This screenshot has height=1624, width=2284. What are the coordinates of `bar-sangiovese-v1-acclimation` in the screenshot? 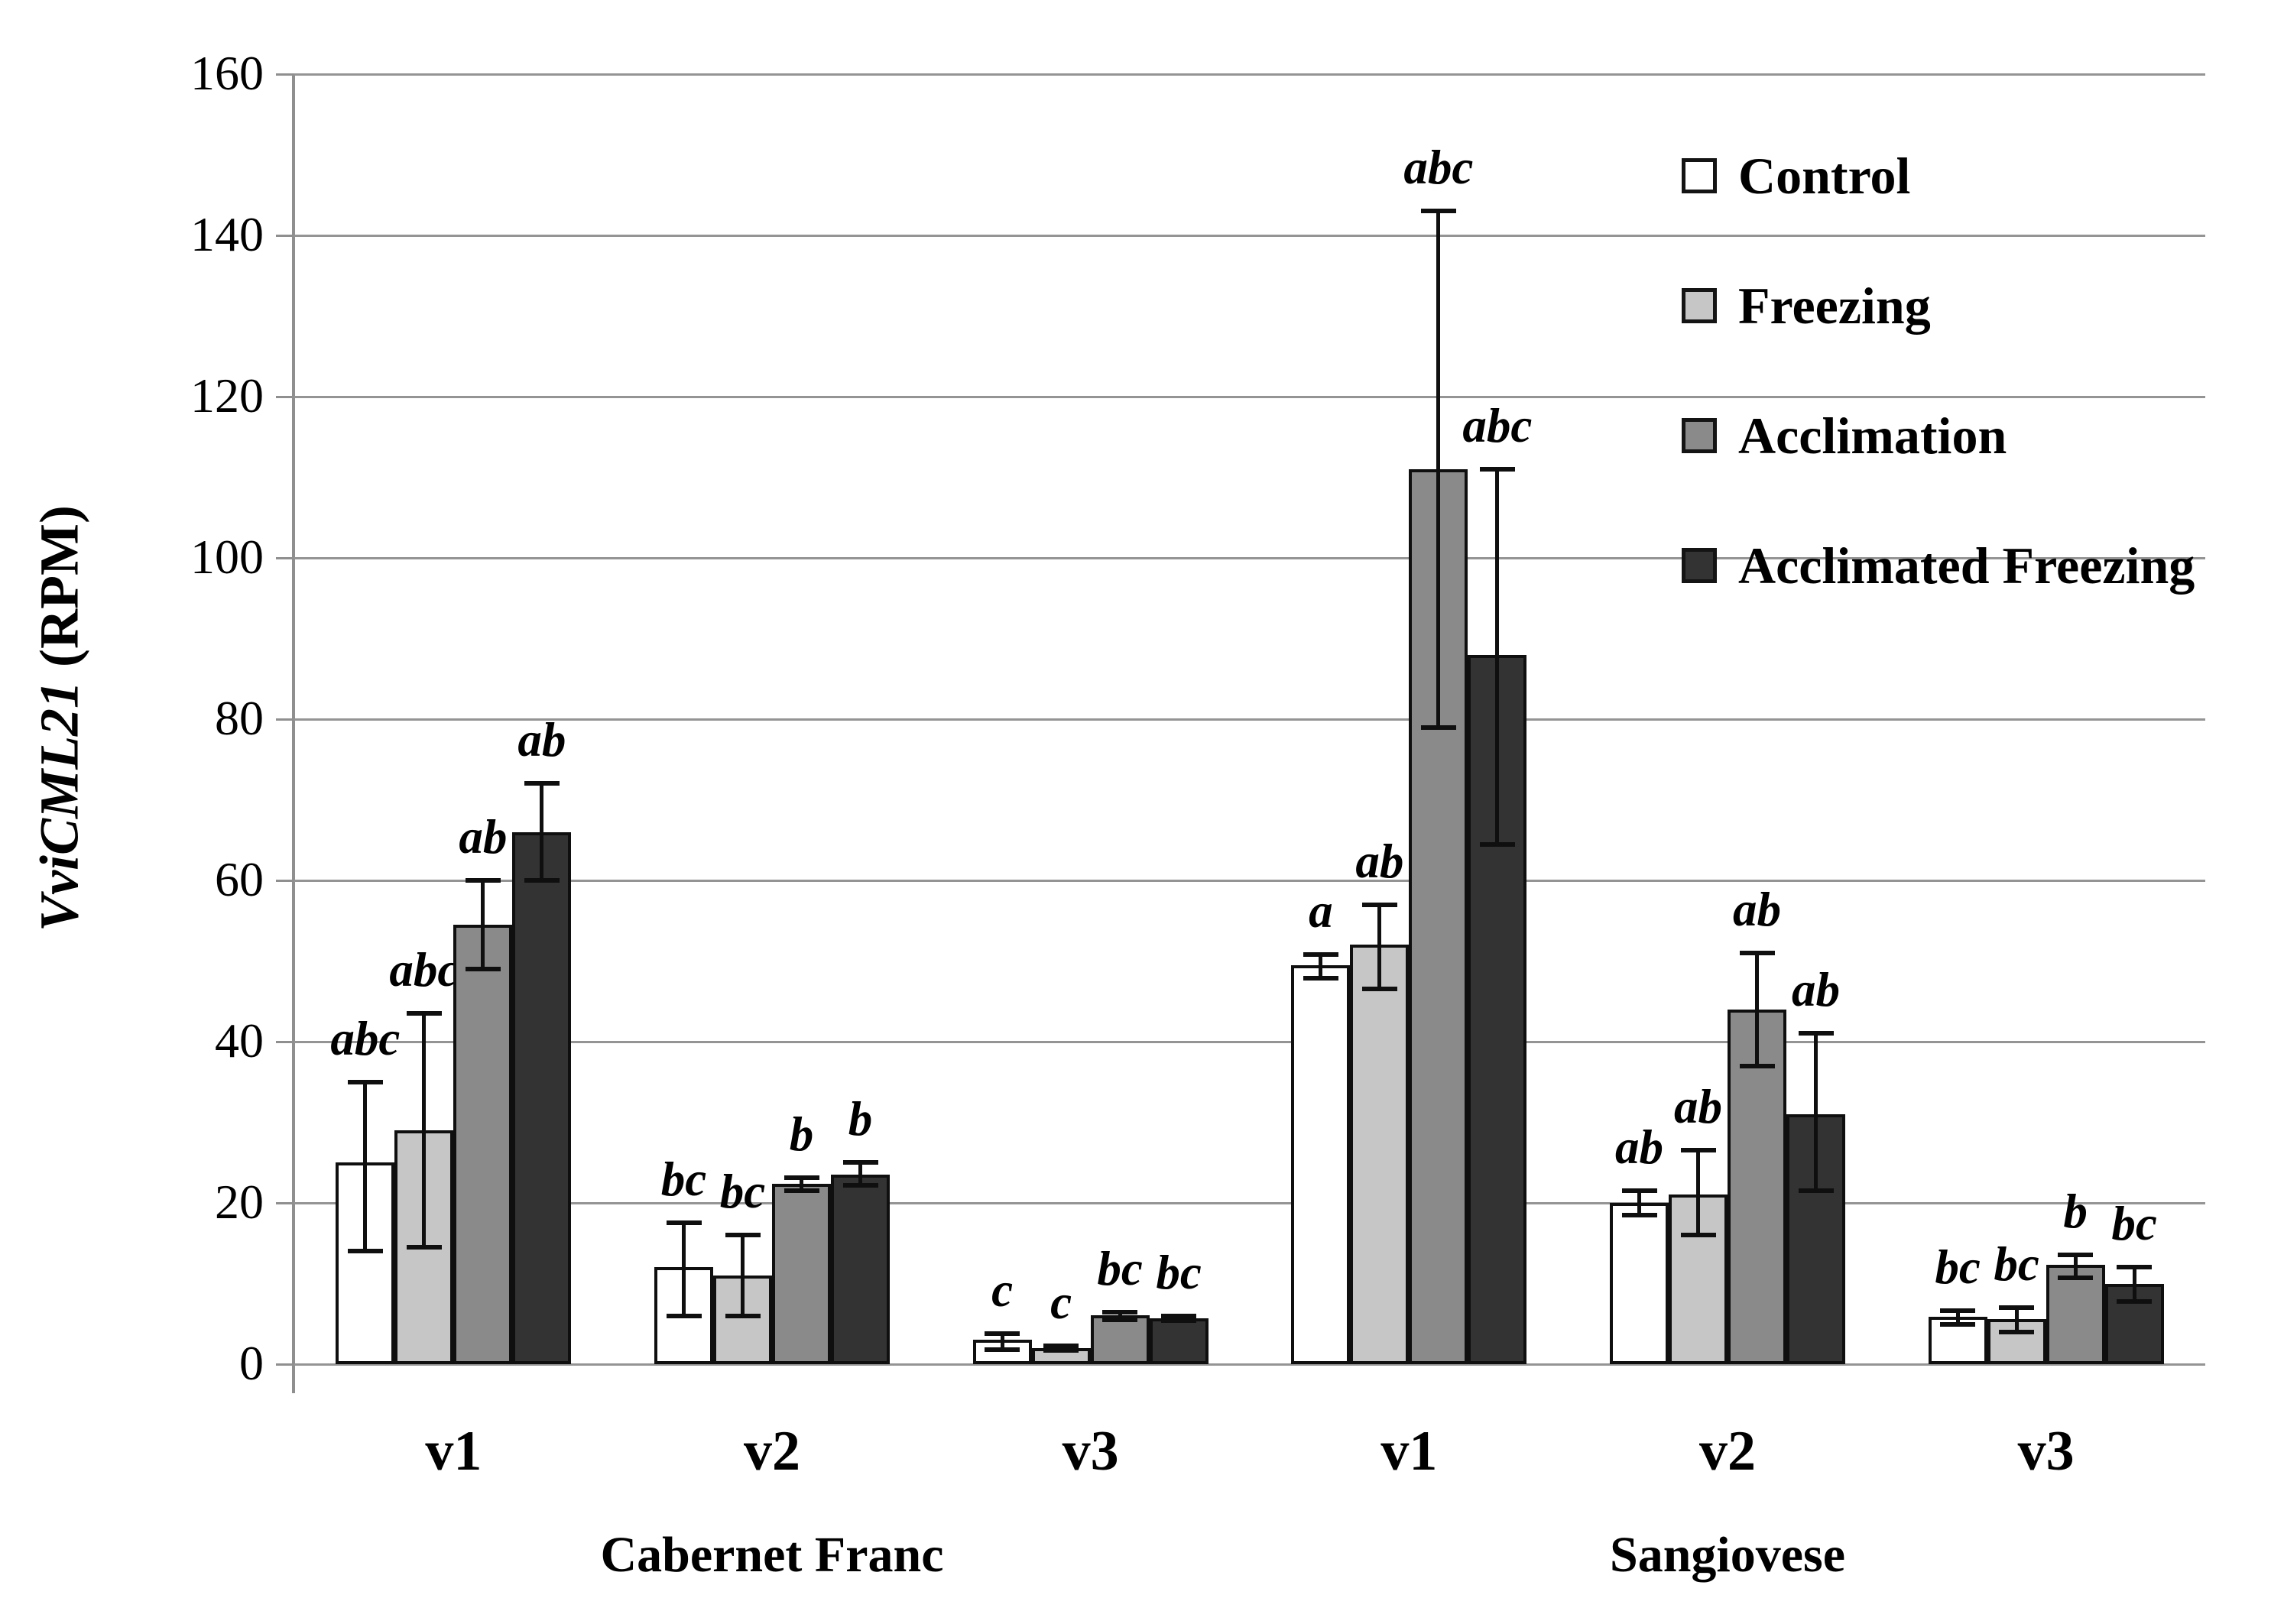 It's located at (1438, 916).